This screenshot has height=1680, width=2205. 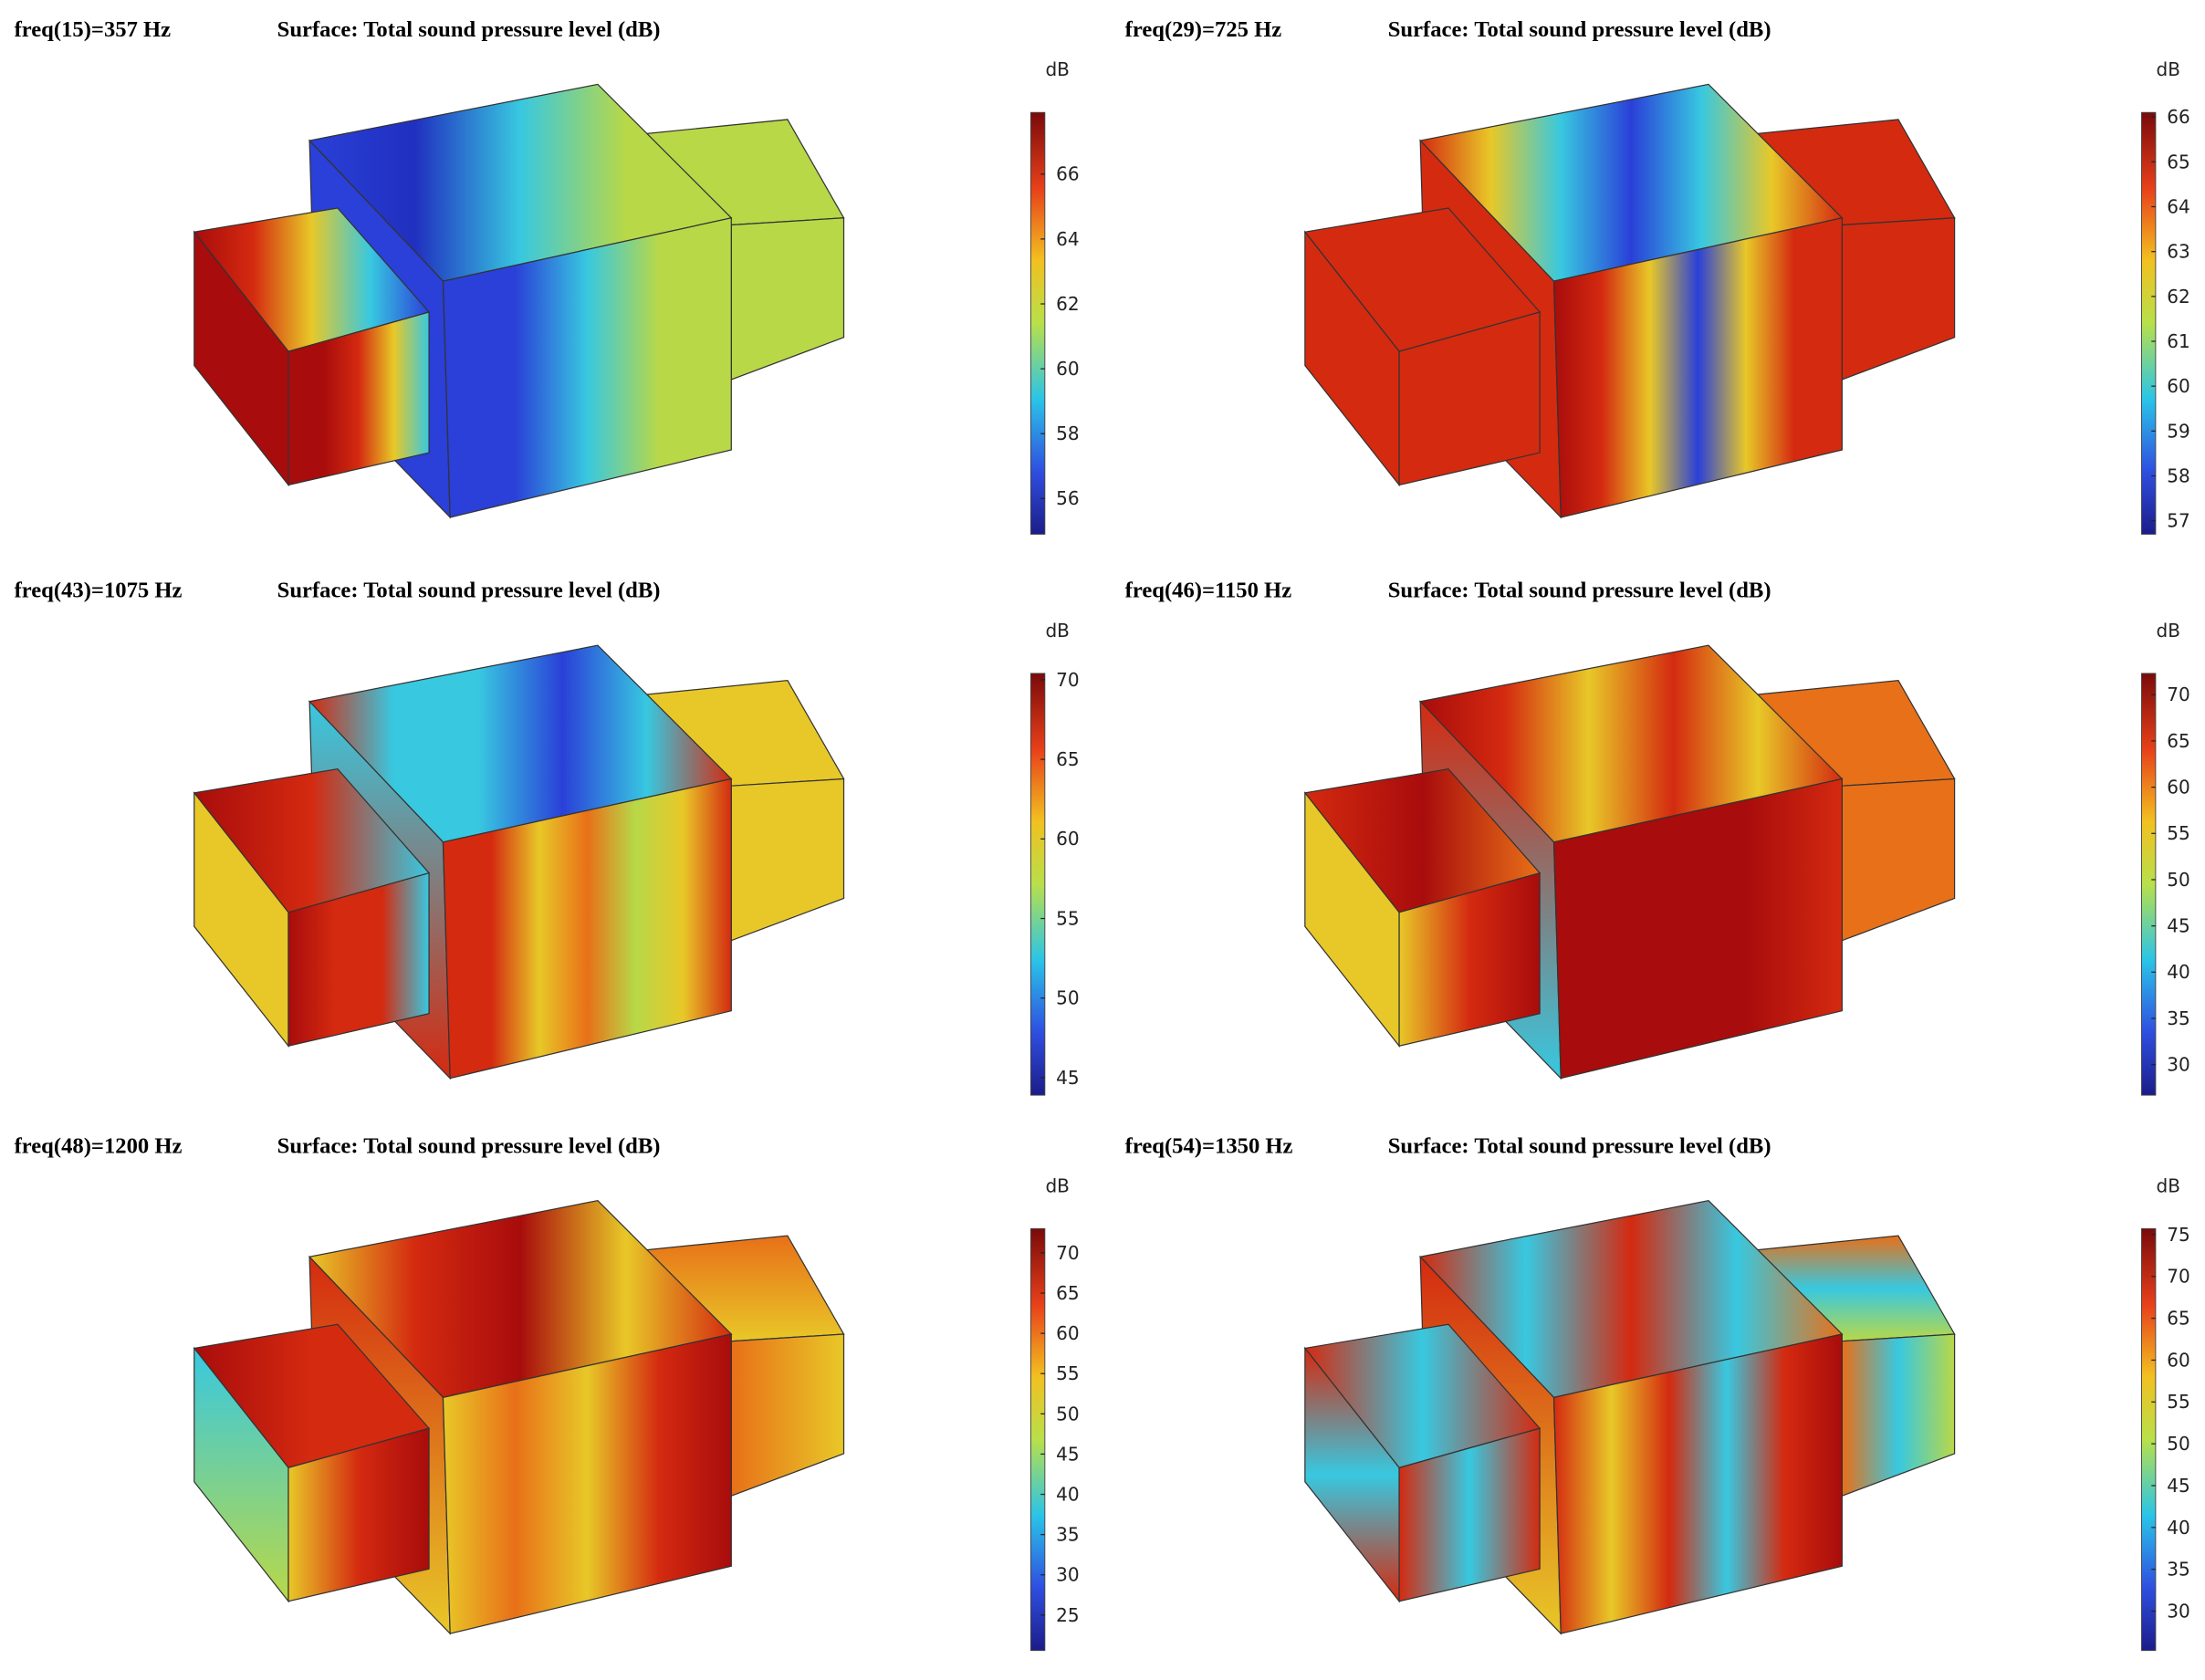 What do you see at coordinates (1067, 498) in the screenshot?
I see `colorbar-tick-label: 56` at bounding box center [1067, 498].